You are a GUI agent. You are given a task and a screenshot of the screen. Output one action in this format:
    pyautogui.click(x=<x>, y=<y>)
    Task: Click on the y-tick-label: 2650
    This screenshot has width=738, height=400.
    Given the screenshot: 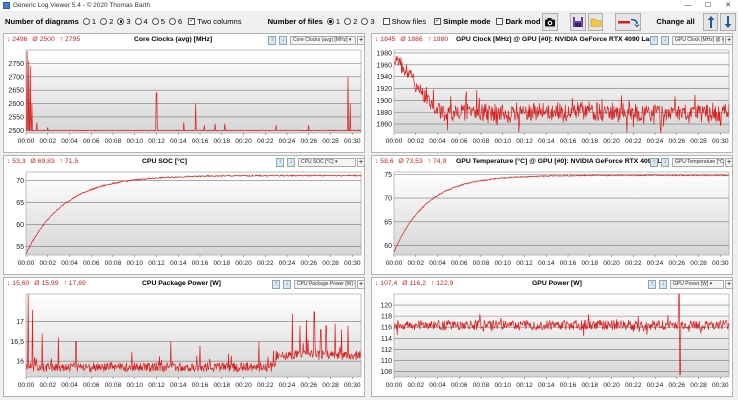 What is the action you would take?
    pyautogui.click(x=16, y=91)
    